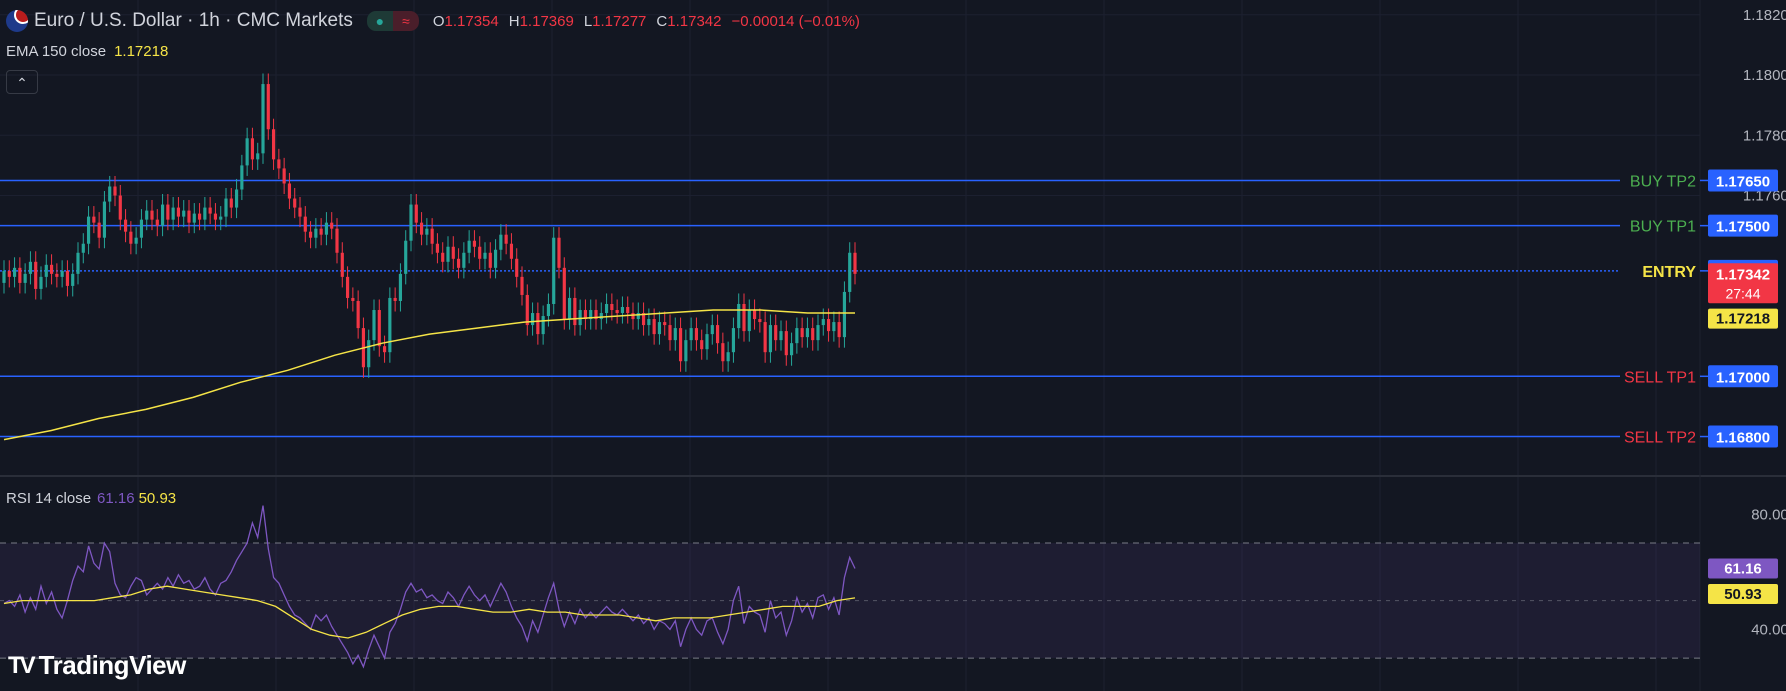 This screenshot has width=1786, height=691. What do you see at coordinates (1669, 272) in the screenshot?
I see `level-label: ENTRY` at bounding box center [1669, 272].